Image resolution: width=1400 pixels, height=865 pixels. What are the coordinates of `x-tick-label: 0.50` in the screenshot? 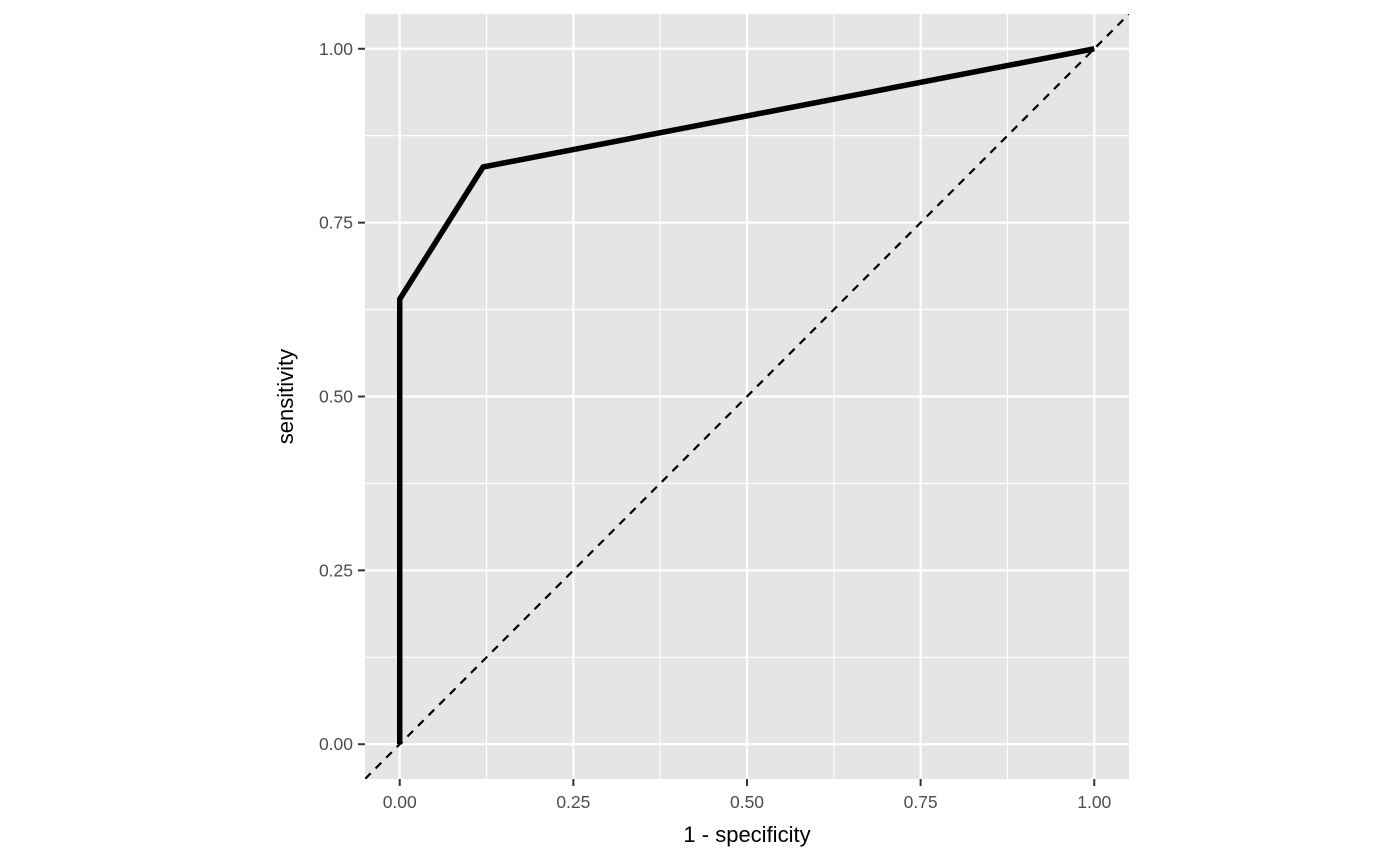 It's located at (747, 802).